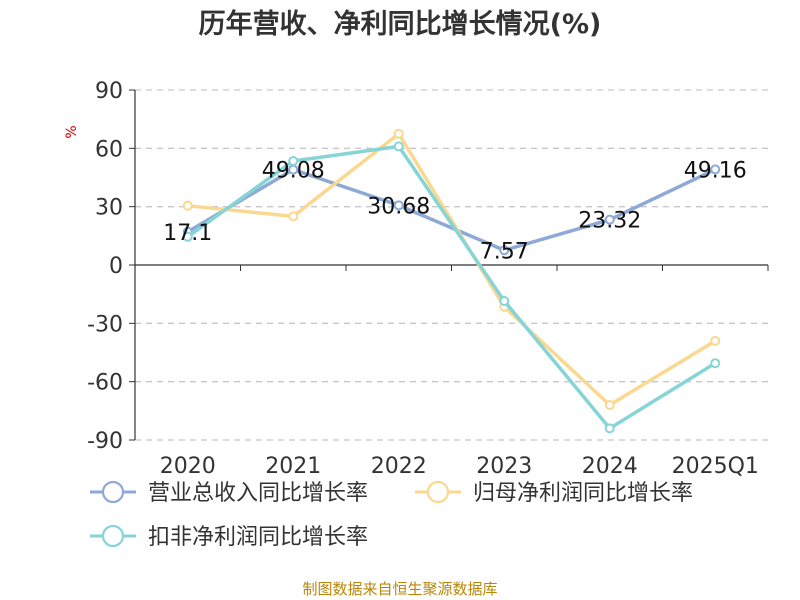  What do you see at coordinates (72, 131) in the screenshot?
I see `y-axis-unit: %` at bounding box center [72, 131].